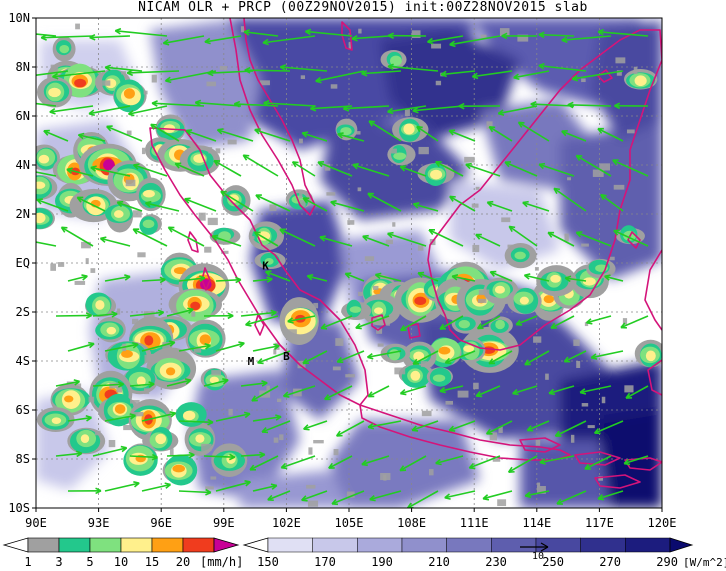 This screenshot has width=726, height=571. What do you see at coordinates (265, 265) in the screenshot?
I see `station-label: K` at bounding box center [265, 265].